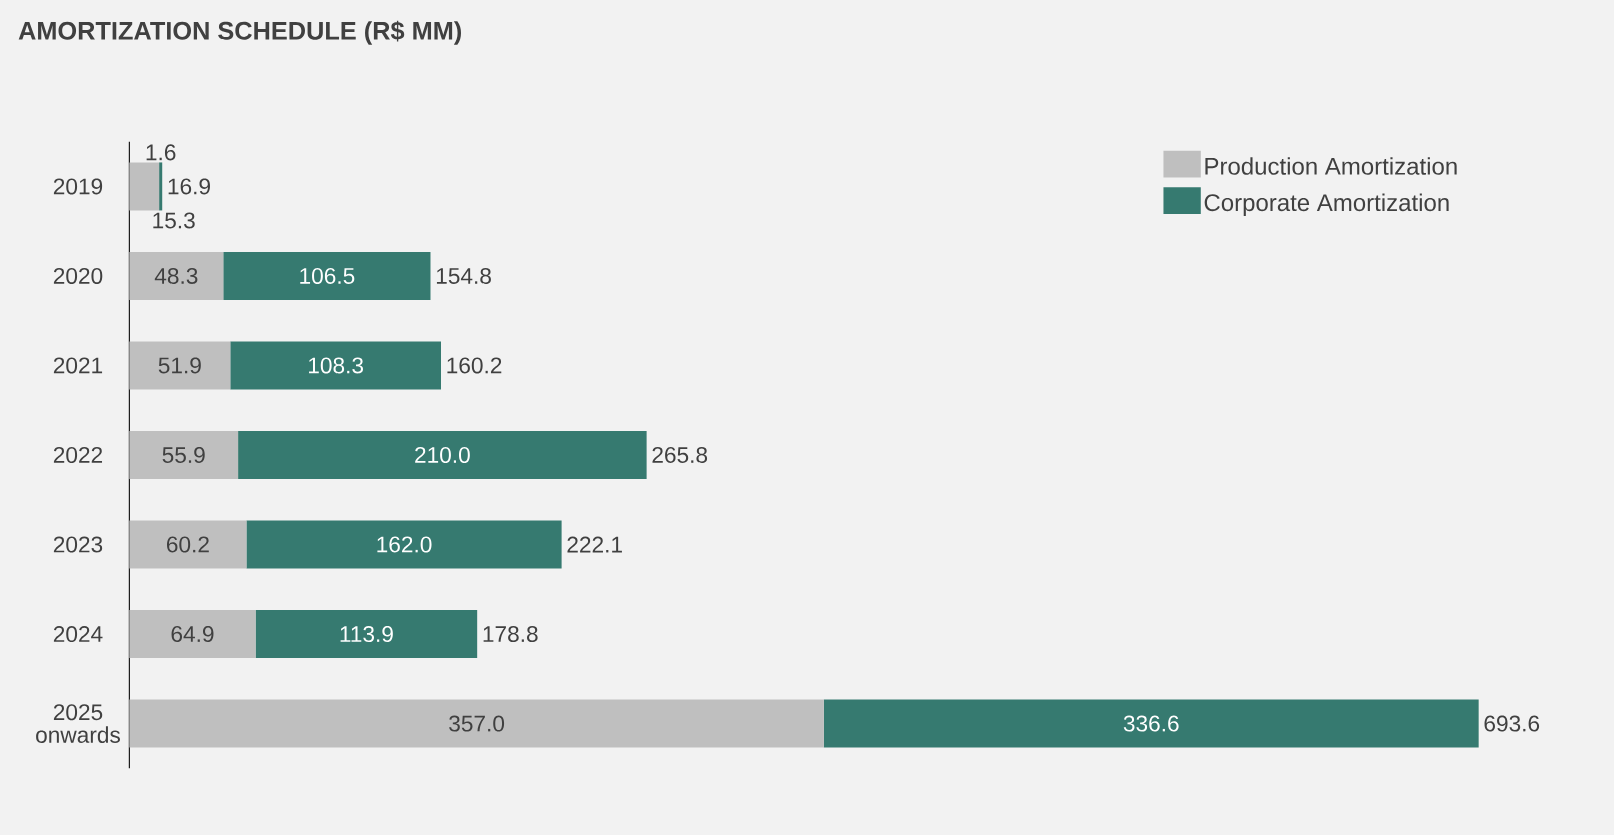  What do you see at coordinates (78, 365) in the screenshot?
I see `y-tick-label: 2021` at bounding box center [78, 365].